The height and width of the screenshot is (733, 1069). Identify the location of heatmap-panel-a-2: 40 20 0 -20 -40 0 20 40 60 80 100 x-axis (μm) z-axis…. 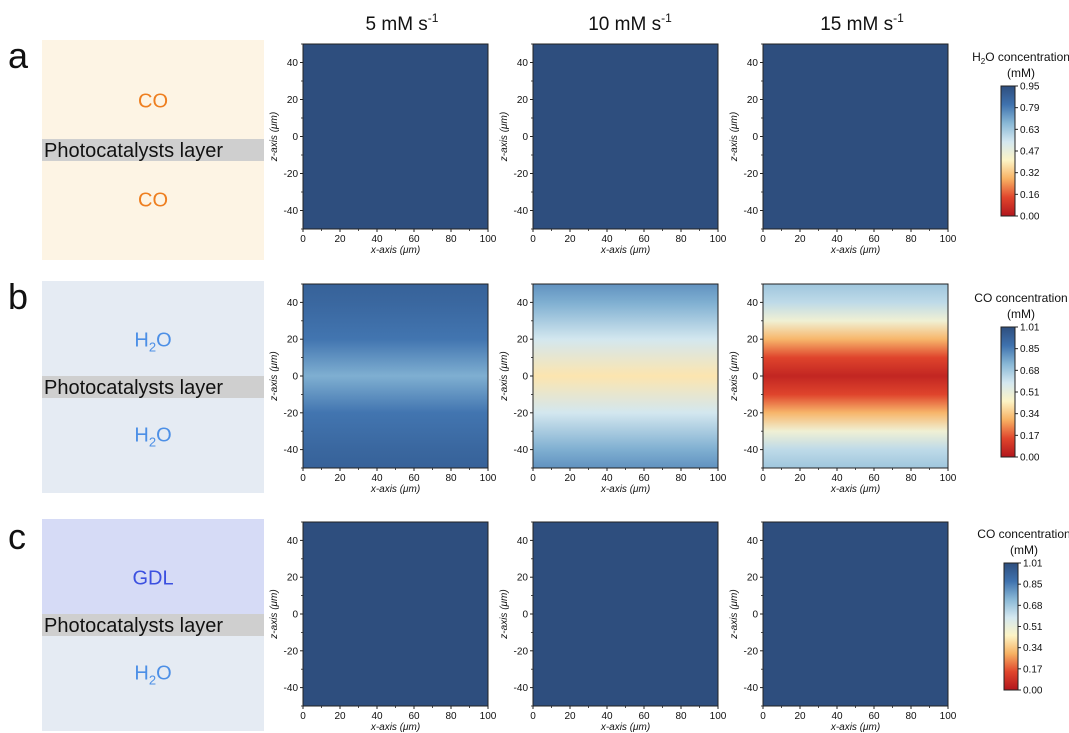
(613, 149).